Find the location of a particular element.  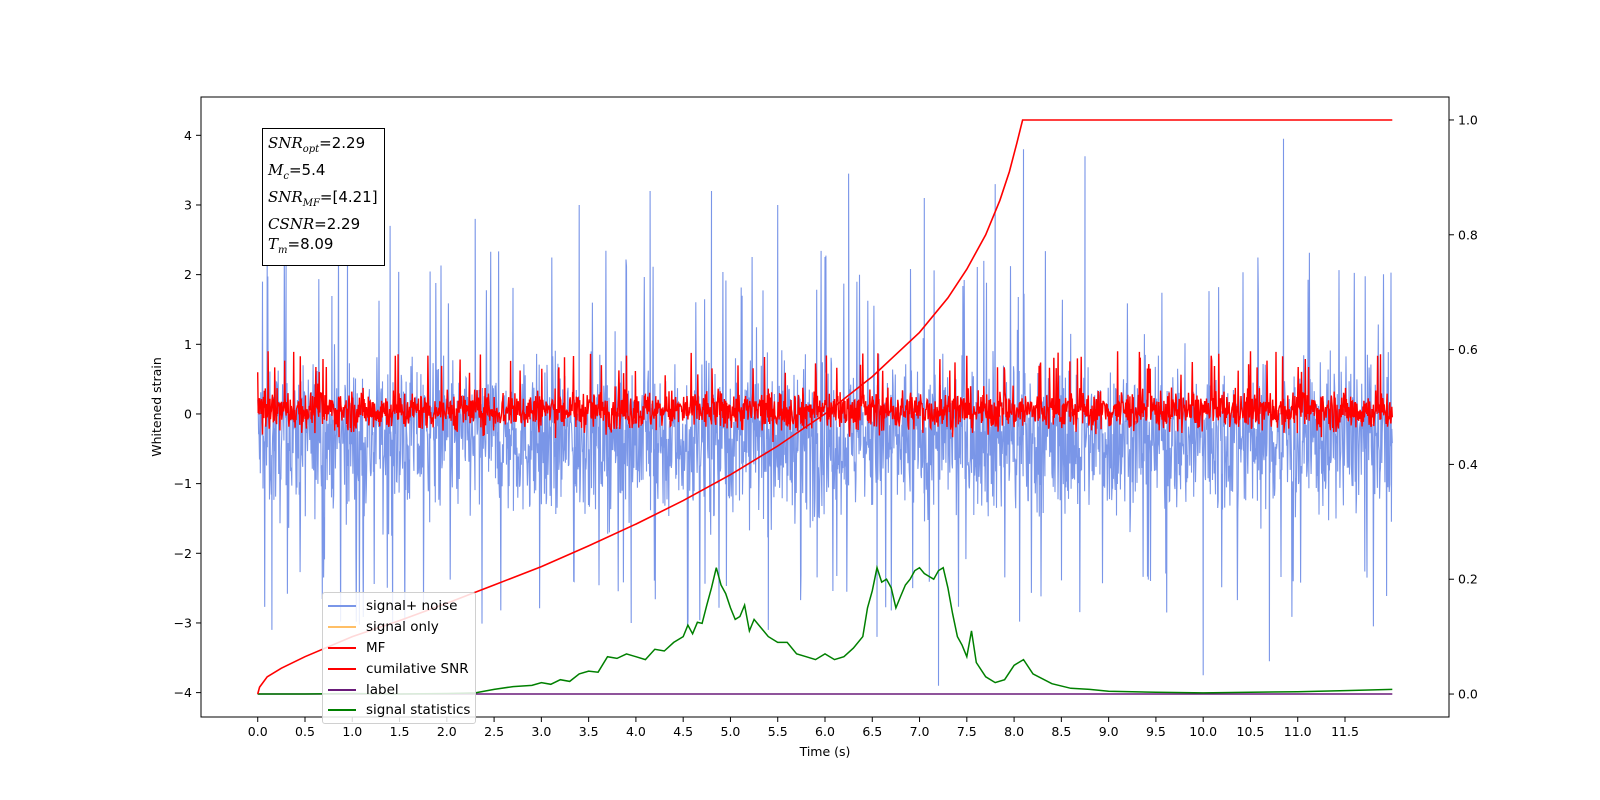

y-tick-label: 0 is located at coordinates (188, 413).